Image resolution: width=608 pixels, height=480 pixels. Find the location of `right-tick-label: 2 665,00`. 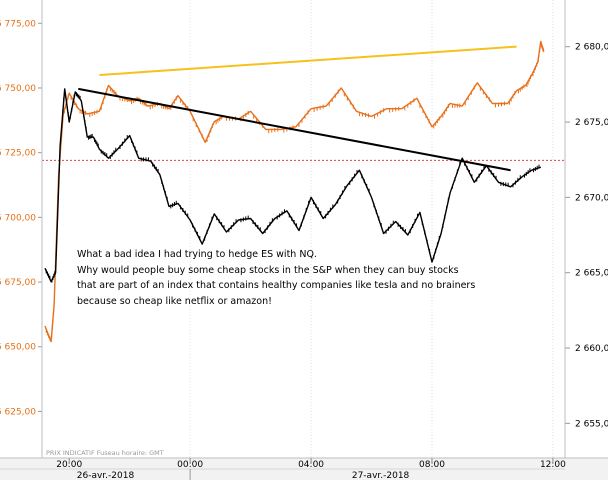

right-tick-label: 2 665,00 is located at coordinates (591, 274).